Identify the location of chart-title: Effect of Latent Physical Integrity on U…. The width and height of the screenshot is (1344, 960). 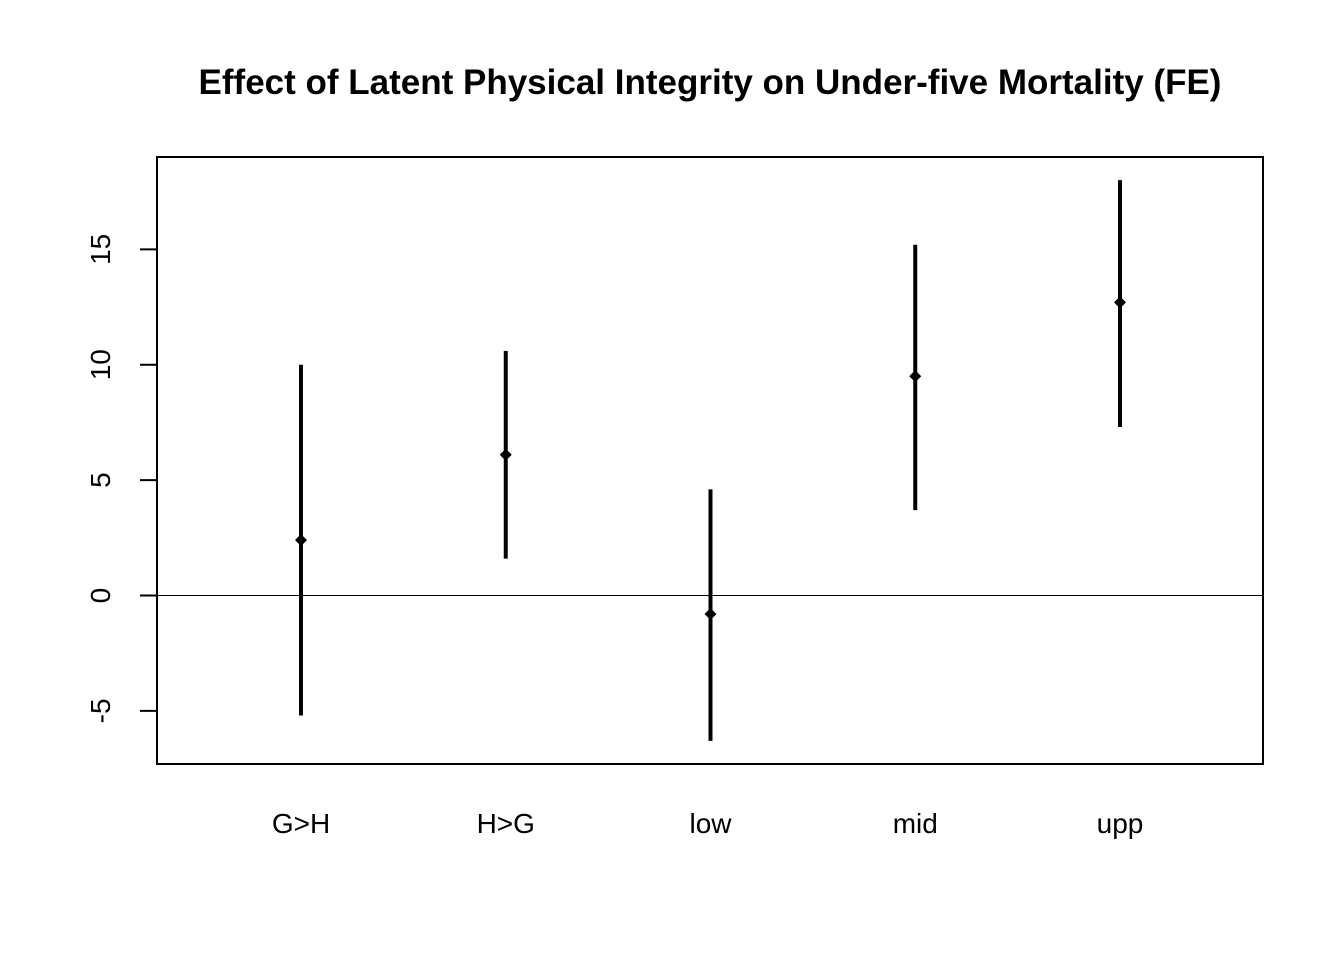
(710, 82).